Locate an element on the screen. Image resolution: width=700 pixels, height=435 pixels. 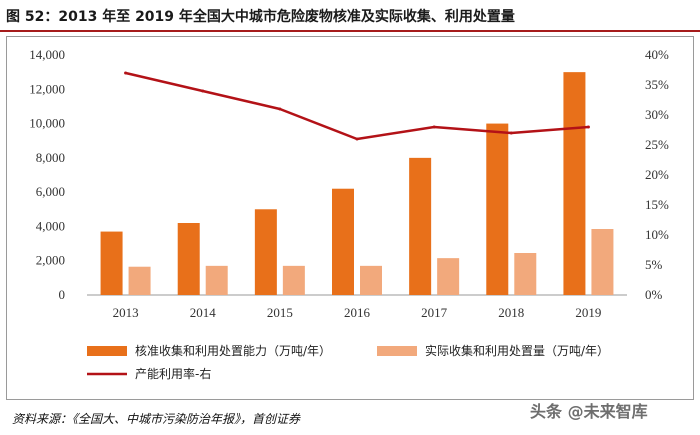
x-tick-label: 2018 is located at coordinates (511, 312).